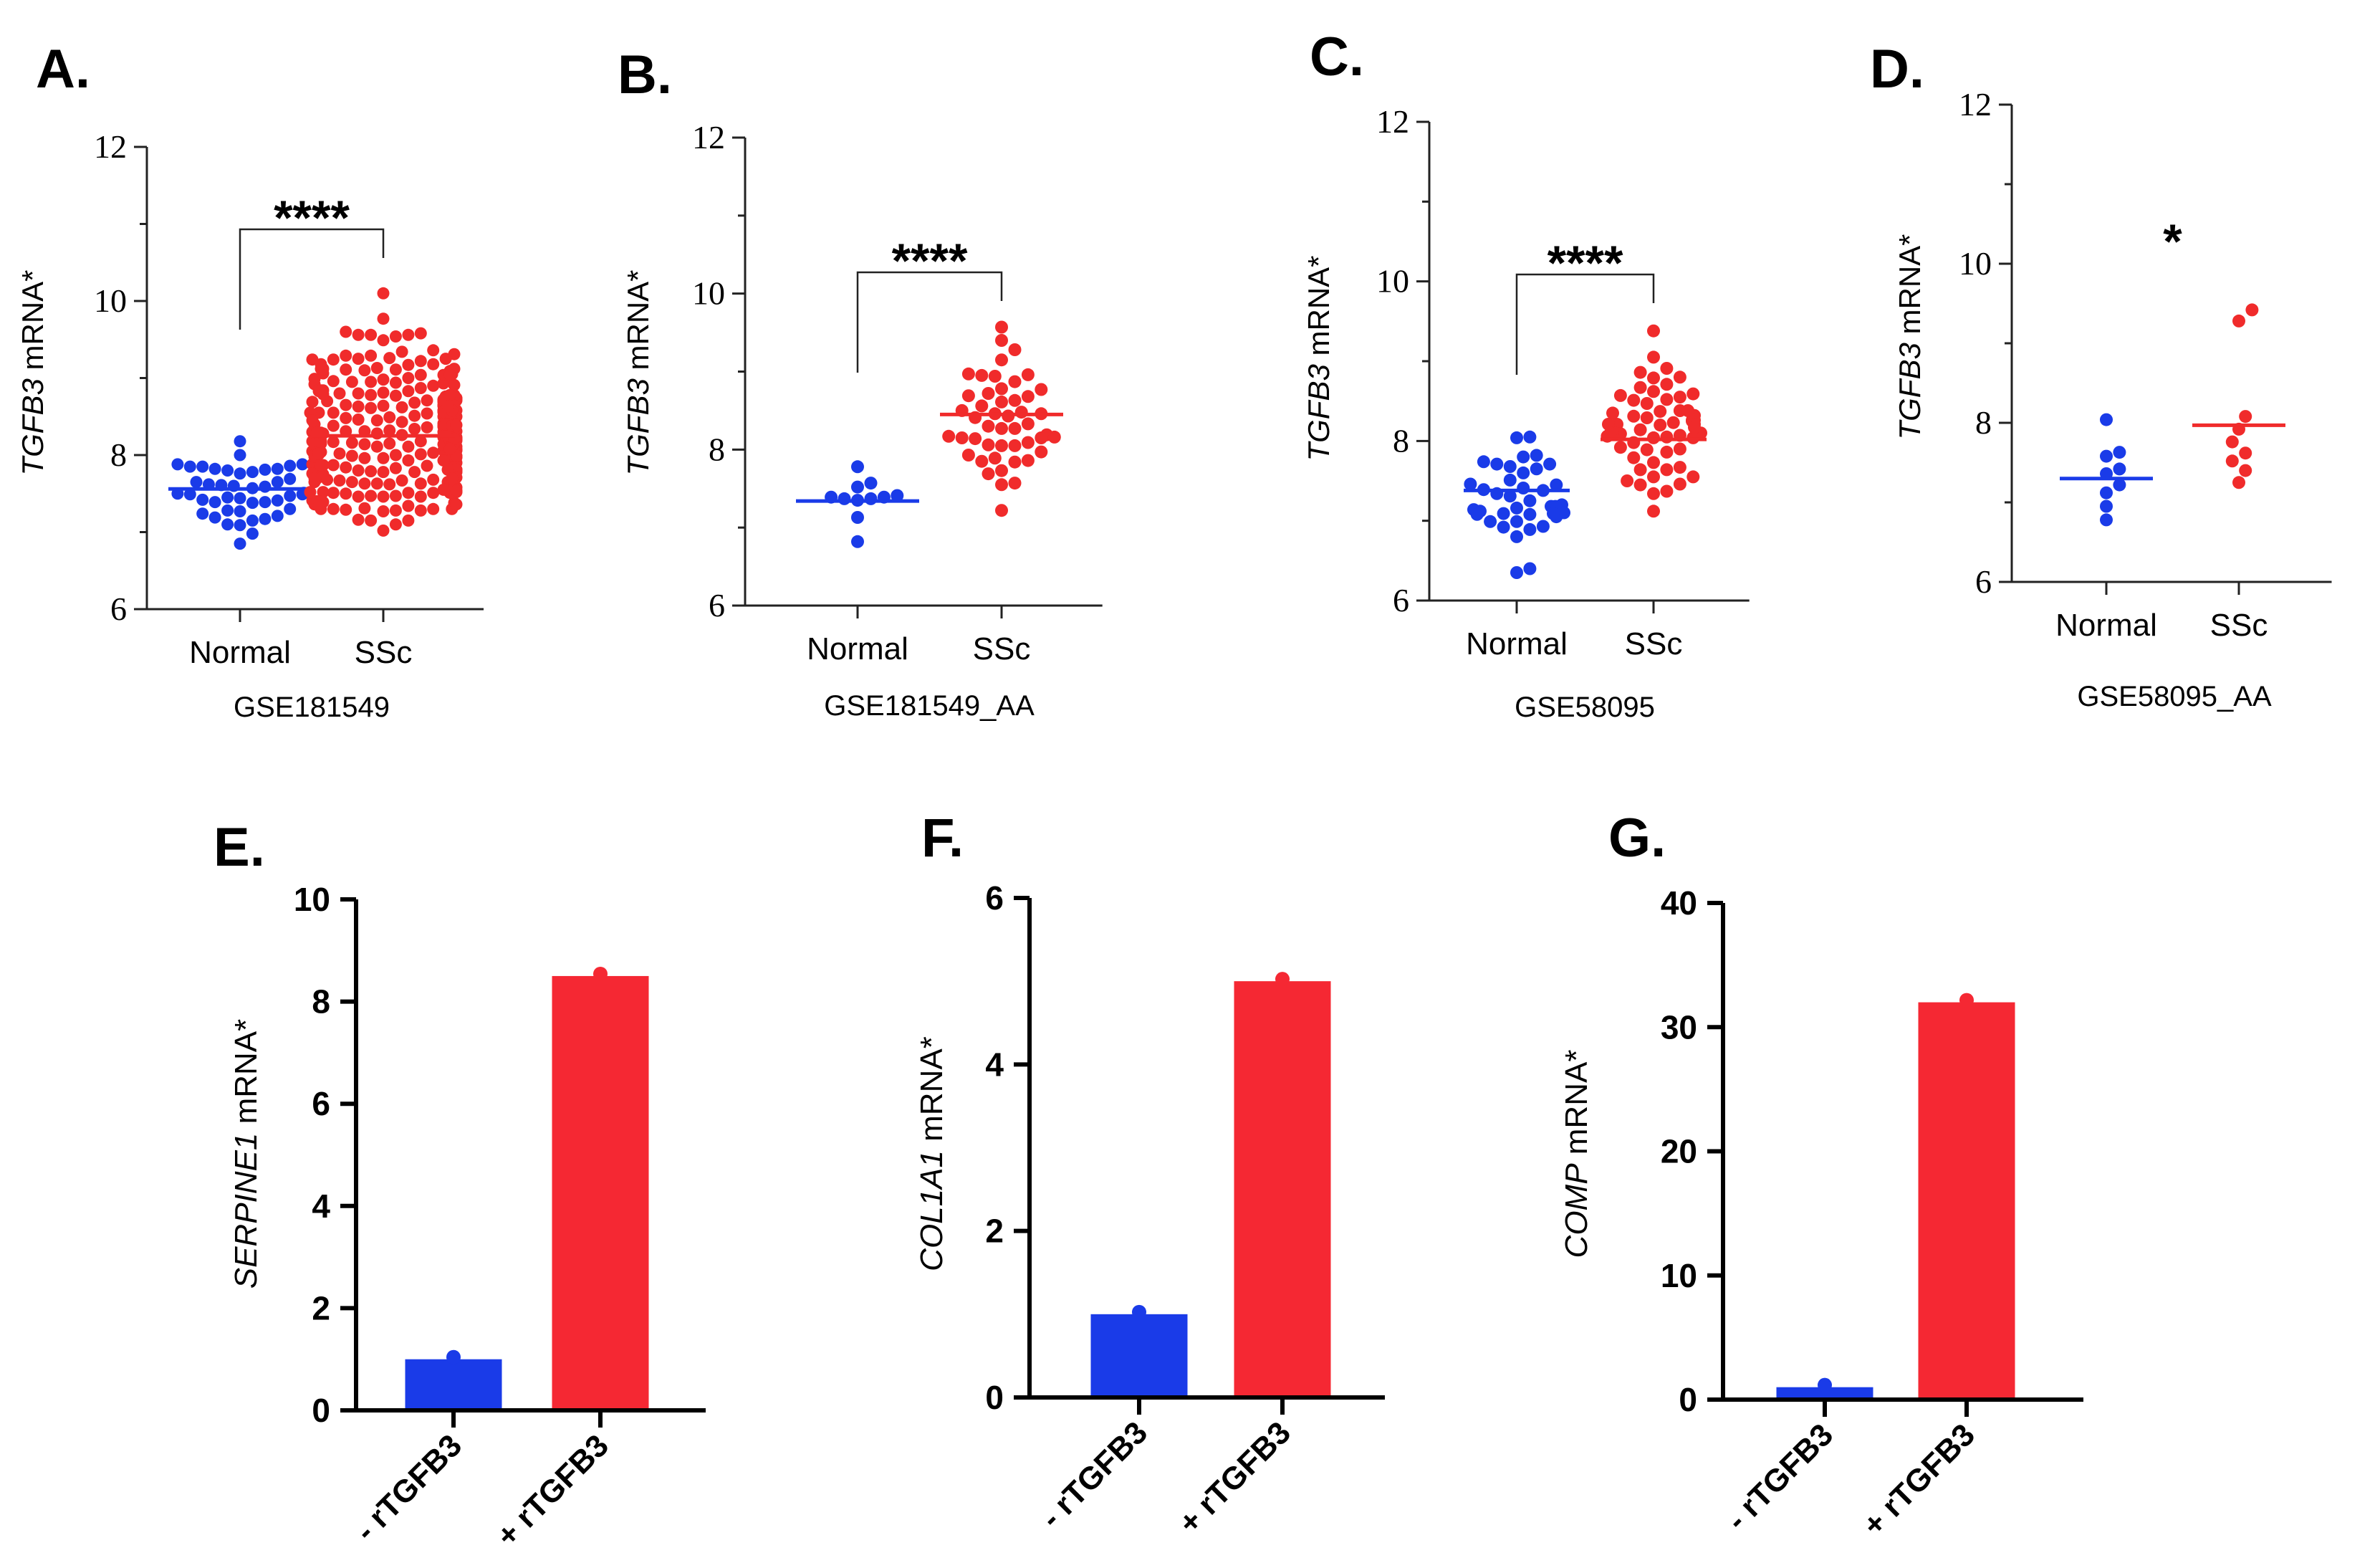 This screenshot has height=1563, width=2380. Describe the element at coordinates (929, 706) in the screenshot. I see `x-axis-title: GSE181549_AA` at that location.